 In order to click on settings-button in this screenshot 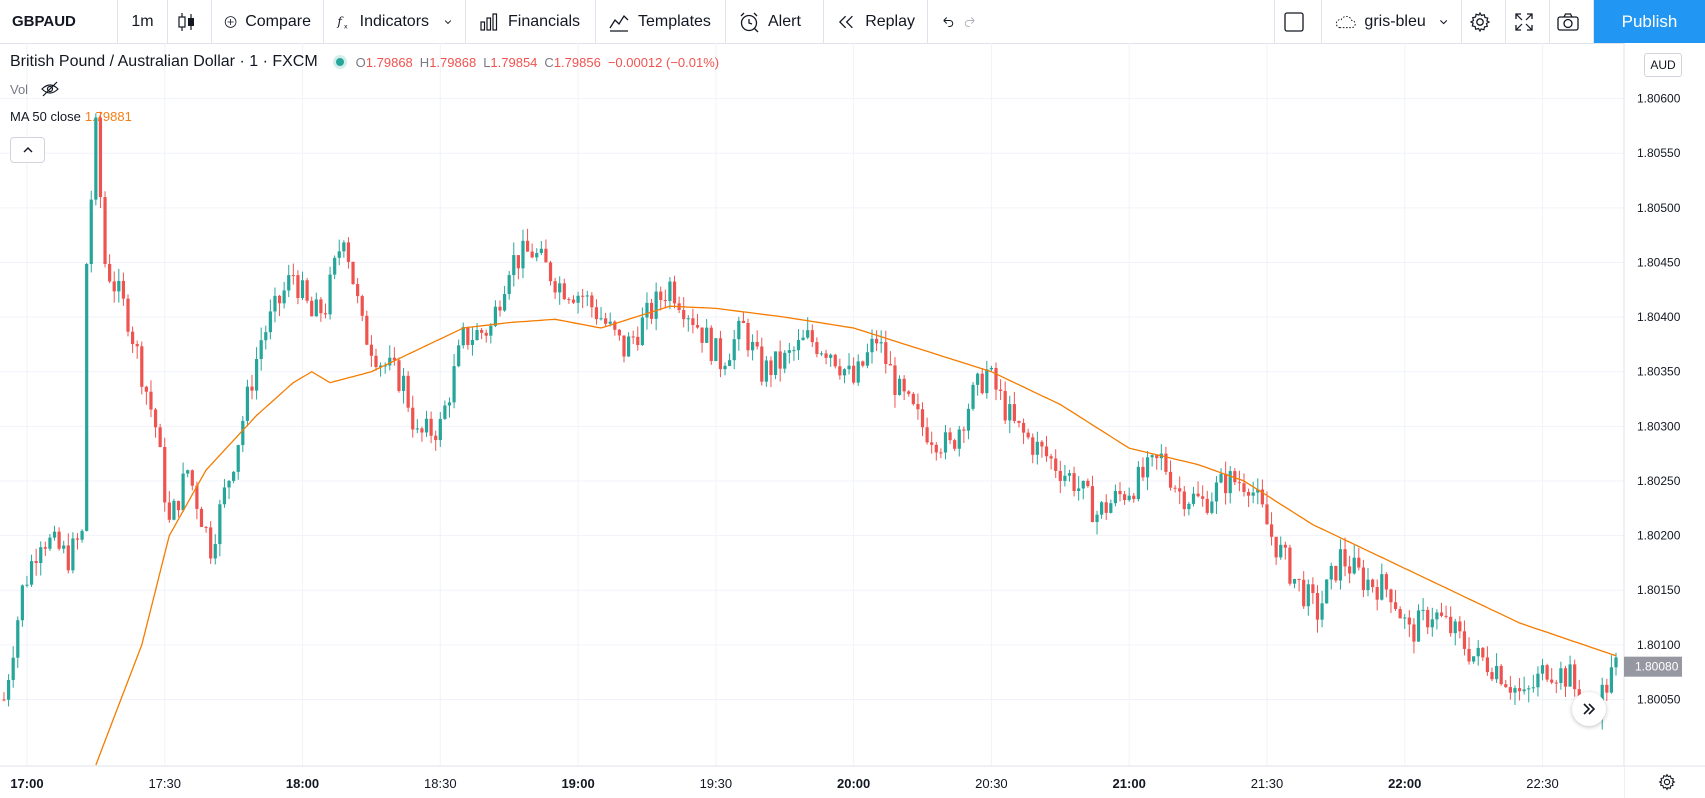, I will do `click(1484, 21)`.